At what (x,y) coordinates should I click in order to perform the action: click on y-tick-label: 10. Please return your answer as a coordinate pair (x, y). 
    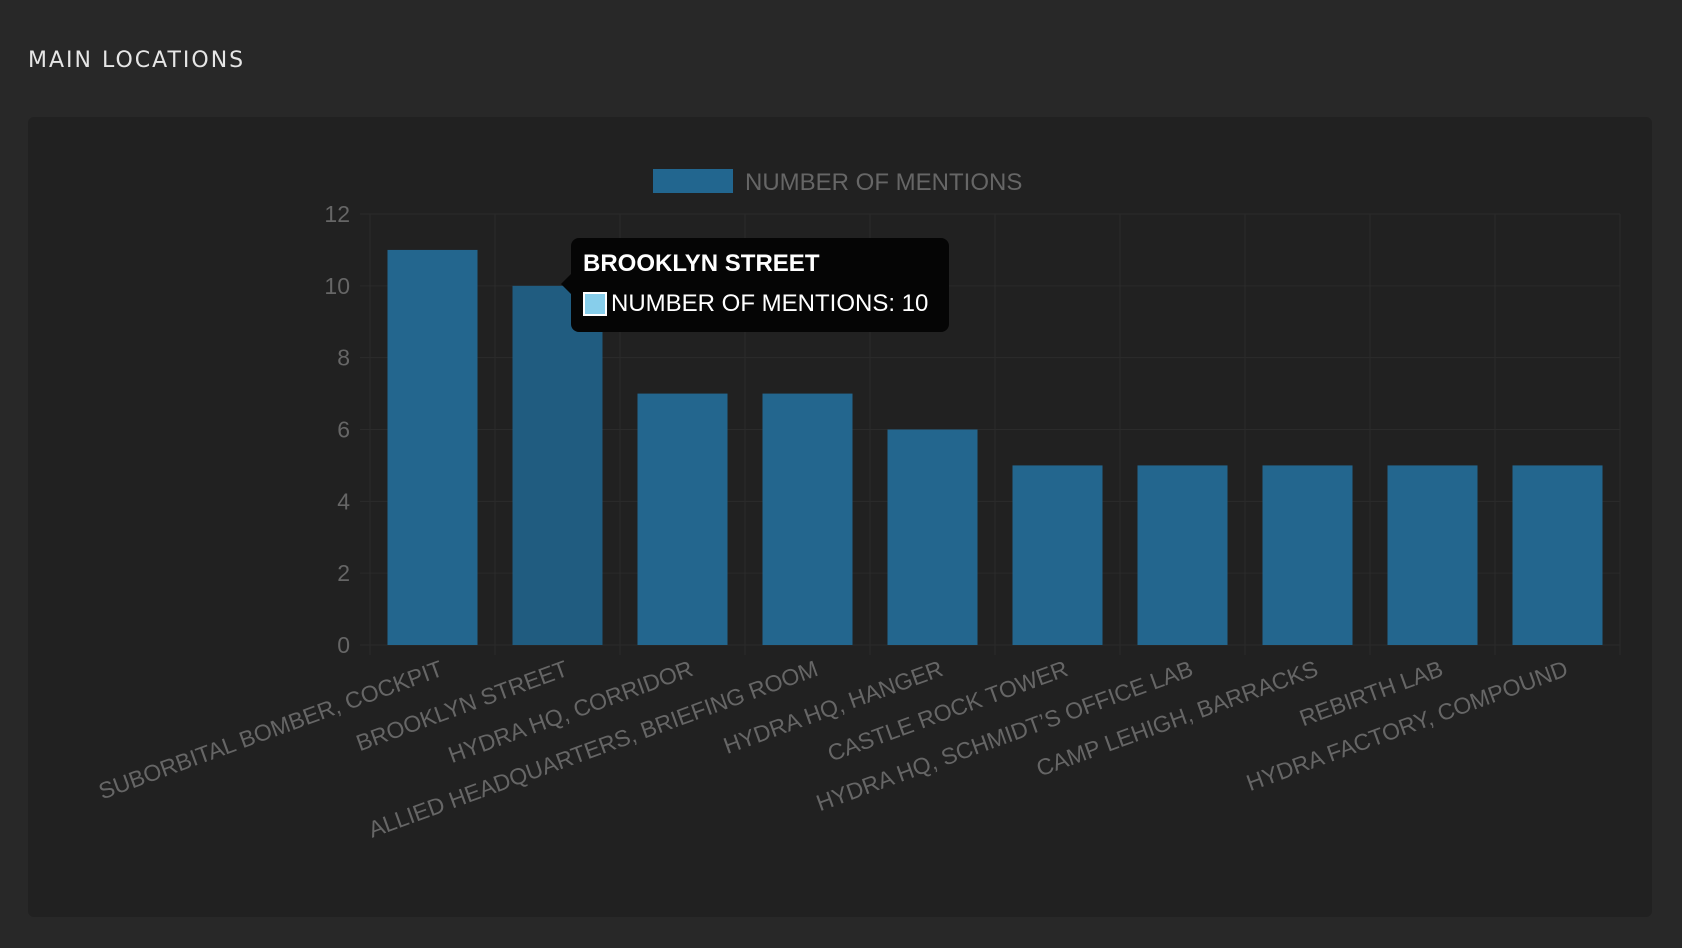
    Looking at the image, I should click on (337, 286).